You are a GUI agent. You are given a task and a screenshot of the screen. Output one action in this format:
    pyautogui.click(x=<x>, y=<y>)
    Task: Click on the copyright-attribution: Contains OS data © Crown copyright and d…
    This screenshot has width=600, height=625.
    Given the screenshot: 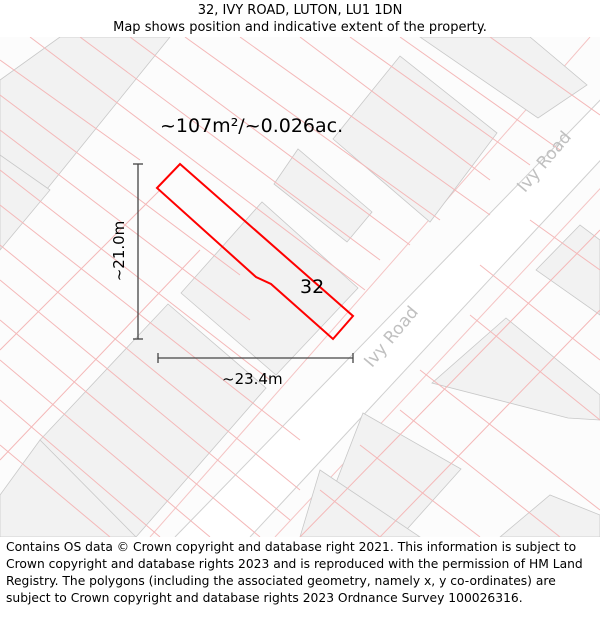 What is the action you would take?
    pyautogui.click(x=294, y=572)
    